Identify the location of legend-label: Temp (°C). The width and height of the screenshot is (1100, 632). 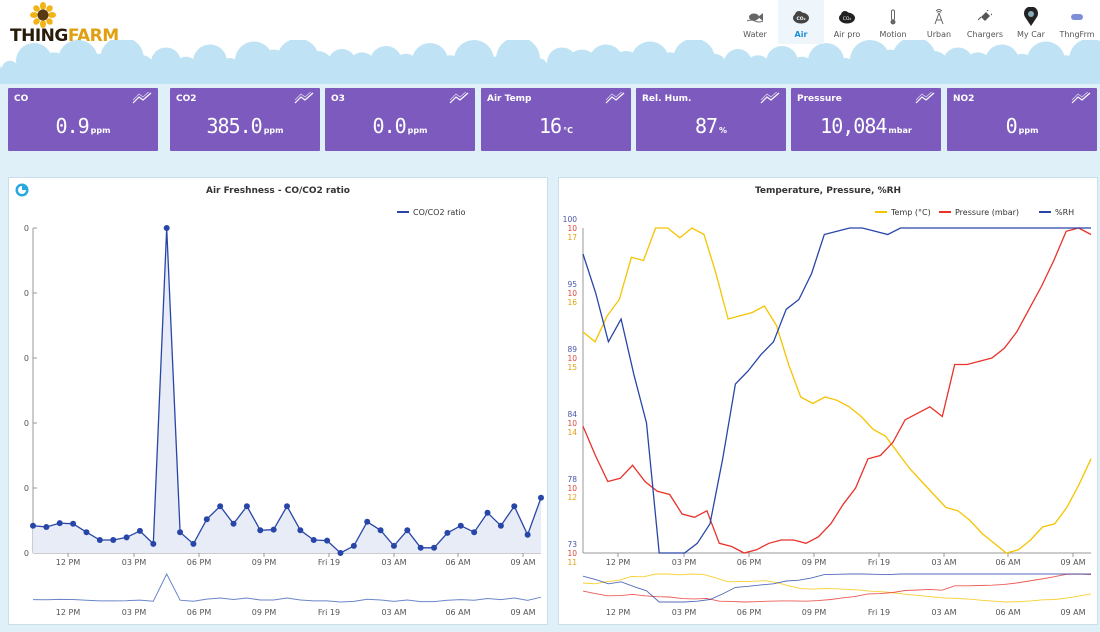
(910, 212).